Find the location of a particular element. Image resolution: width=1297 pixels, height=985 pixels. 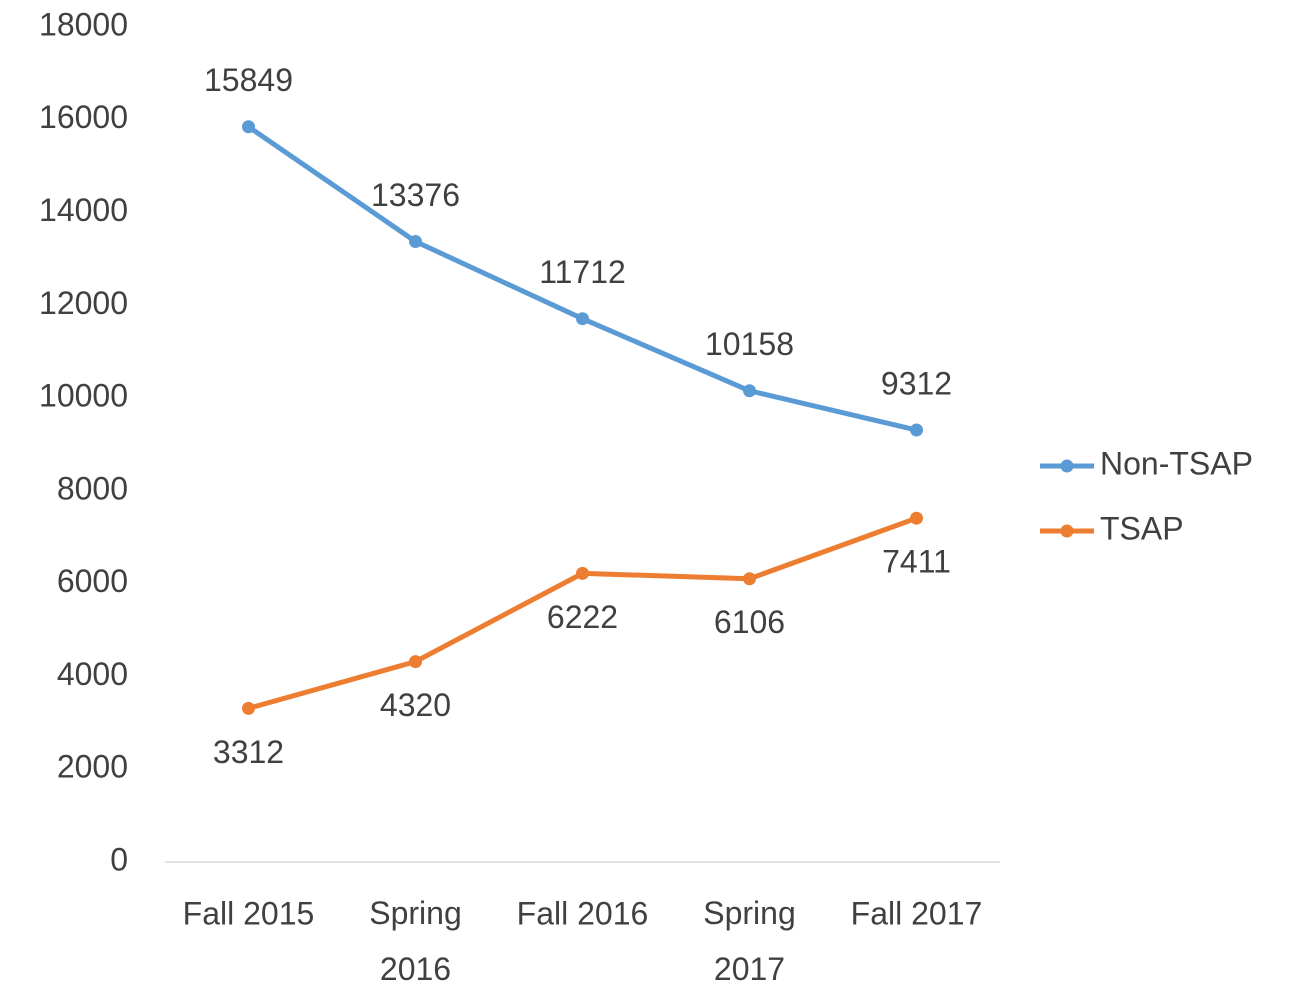

y-tick-label: 14000 is located at coordinates (83, 210).